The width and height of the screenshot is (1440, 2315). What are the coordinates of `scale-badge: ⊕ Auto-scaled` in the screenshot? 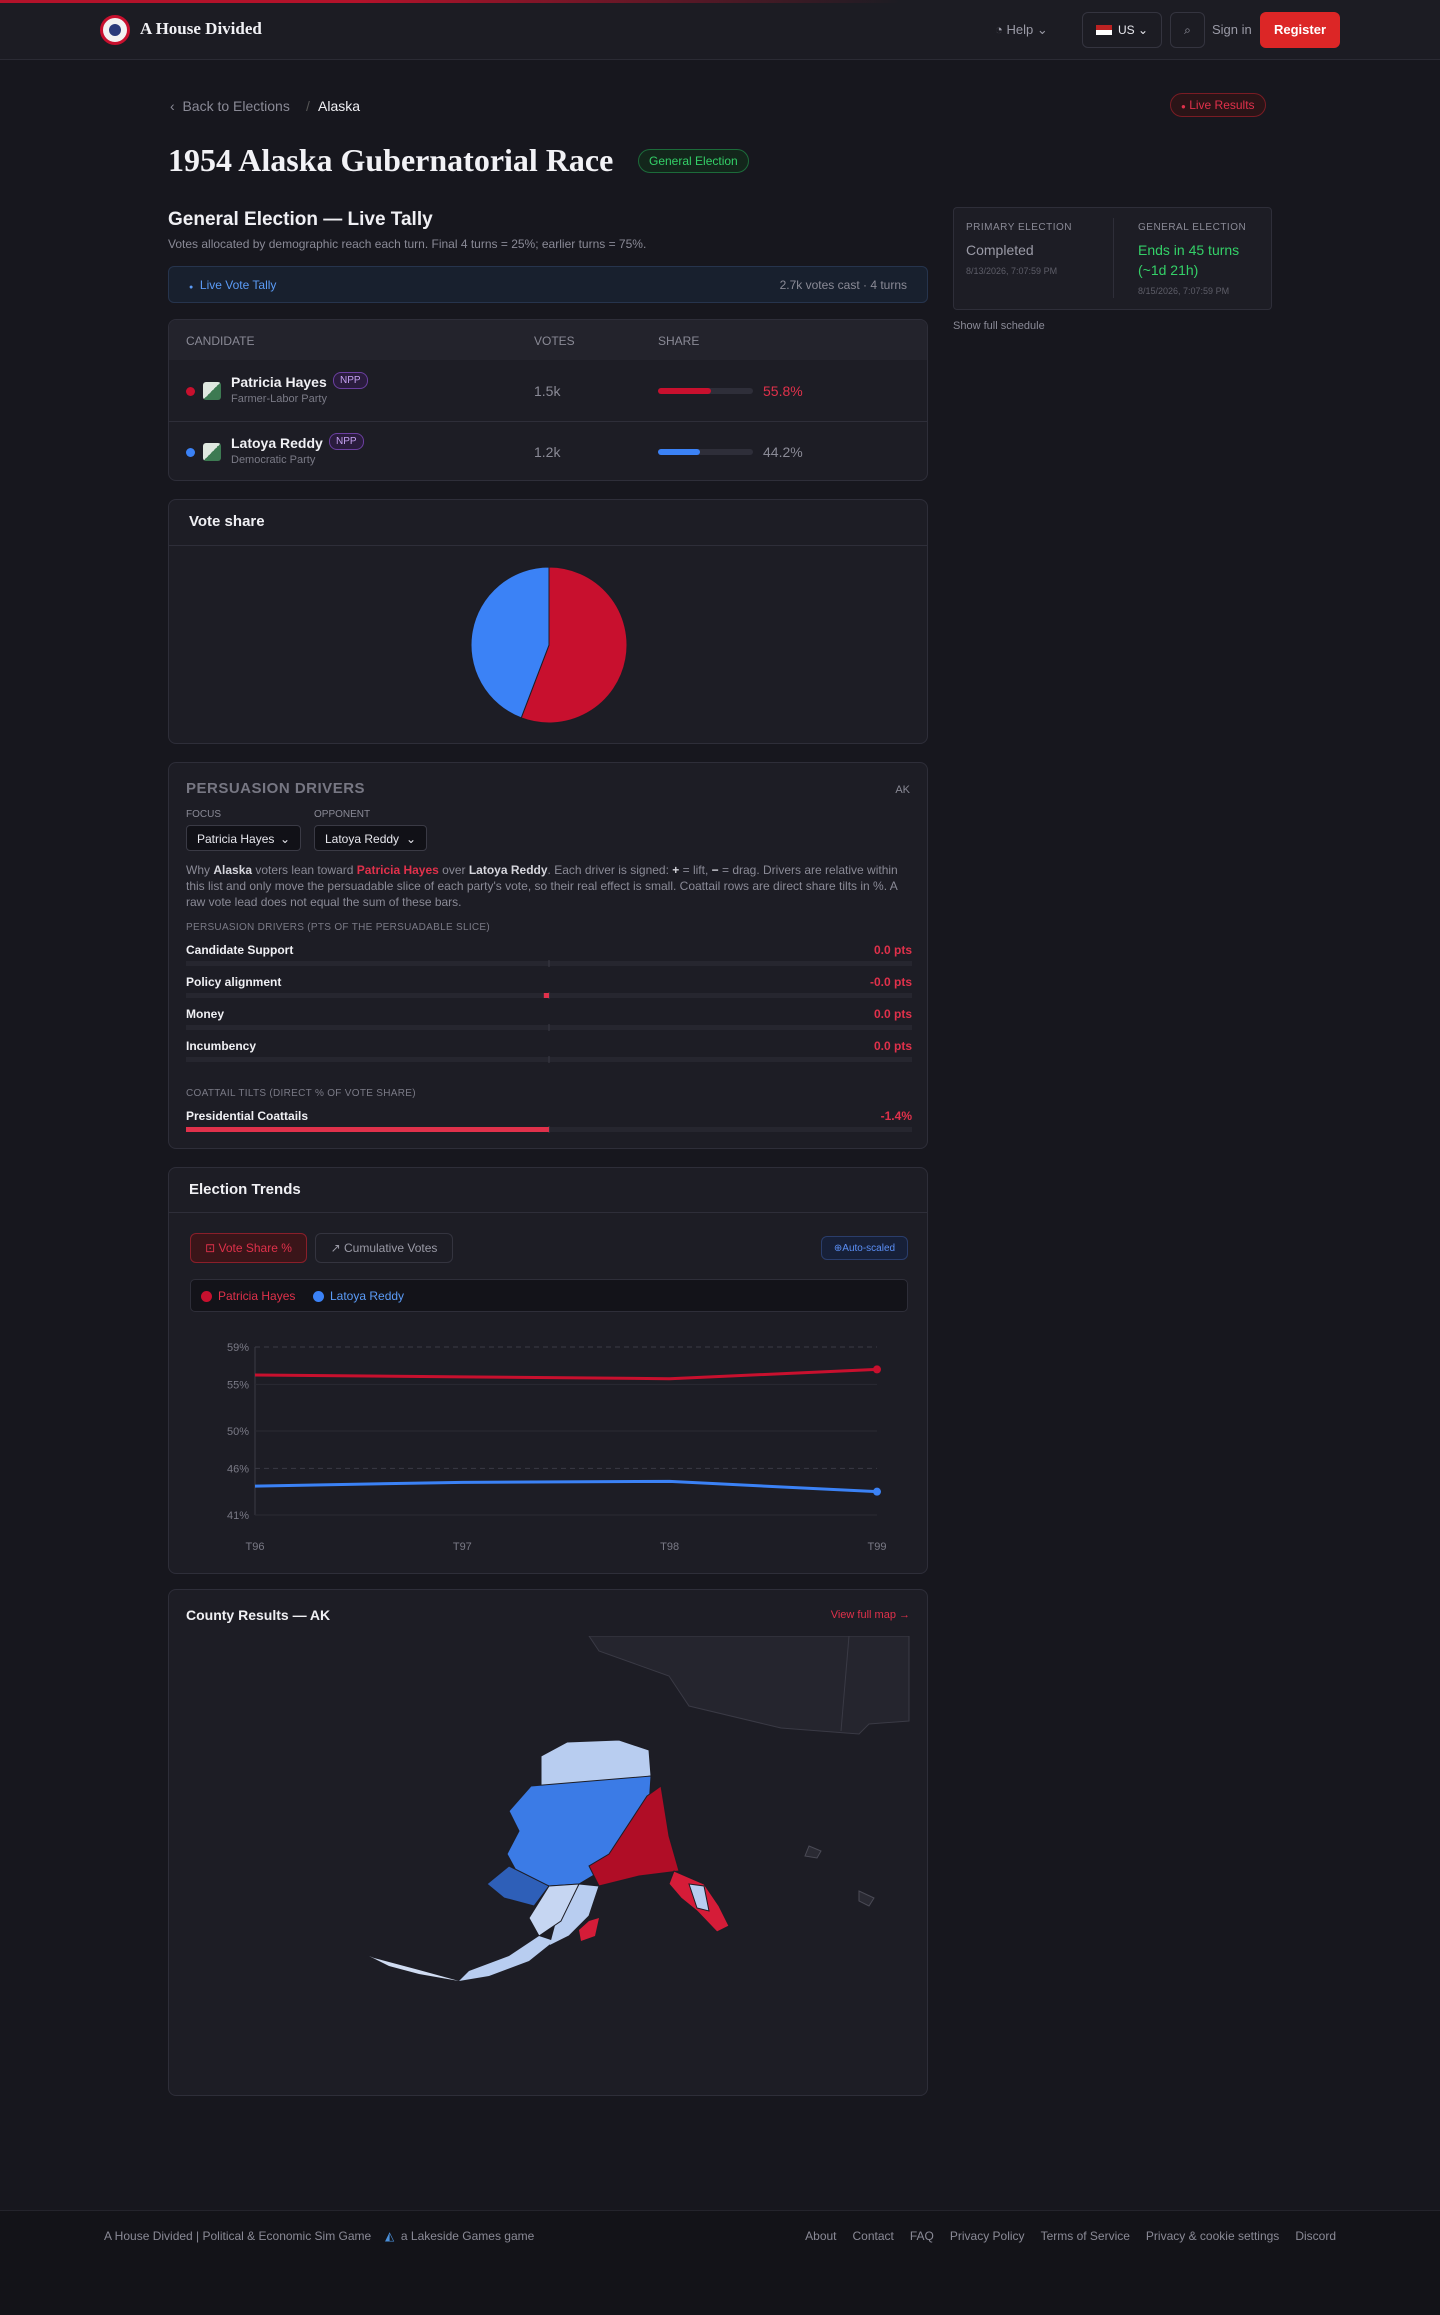 It's located at (864, 1248).